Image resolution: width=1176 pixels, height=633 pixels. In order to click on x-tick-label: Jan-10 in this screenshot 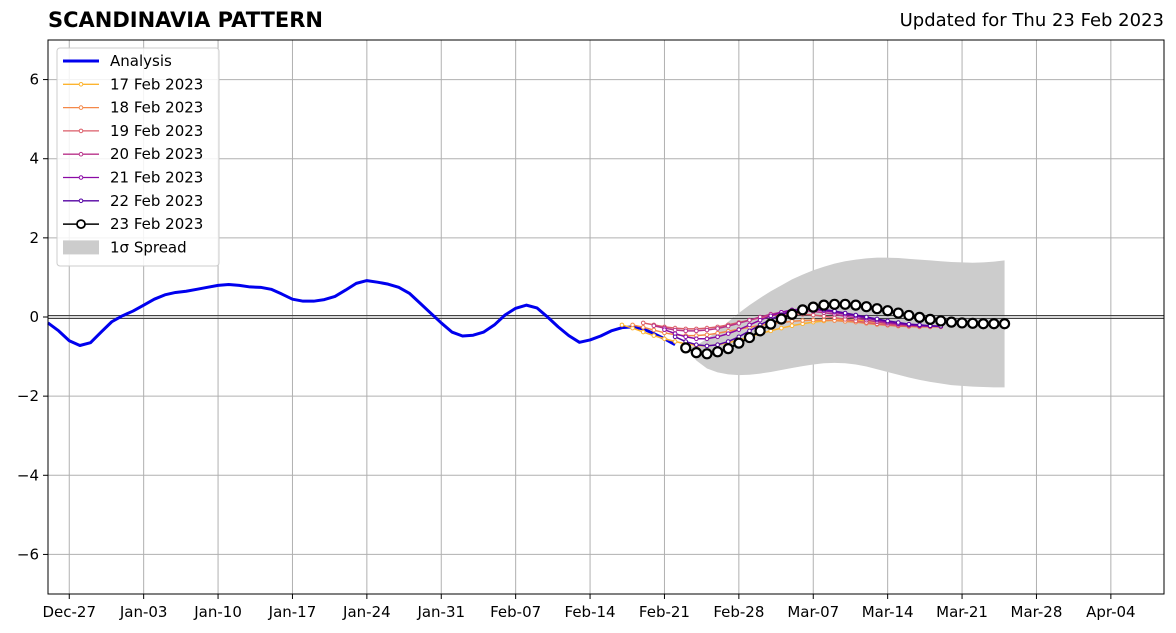, I will do `click(217, 612)`.